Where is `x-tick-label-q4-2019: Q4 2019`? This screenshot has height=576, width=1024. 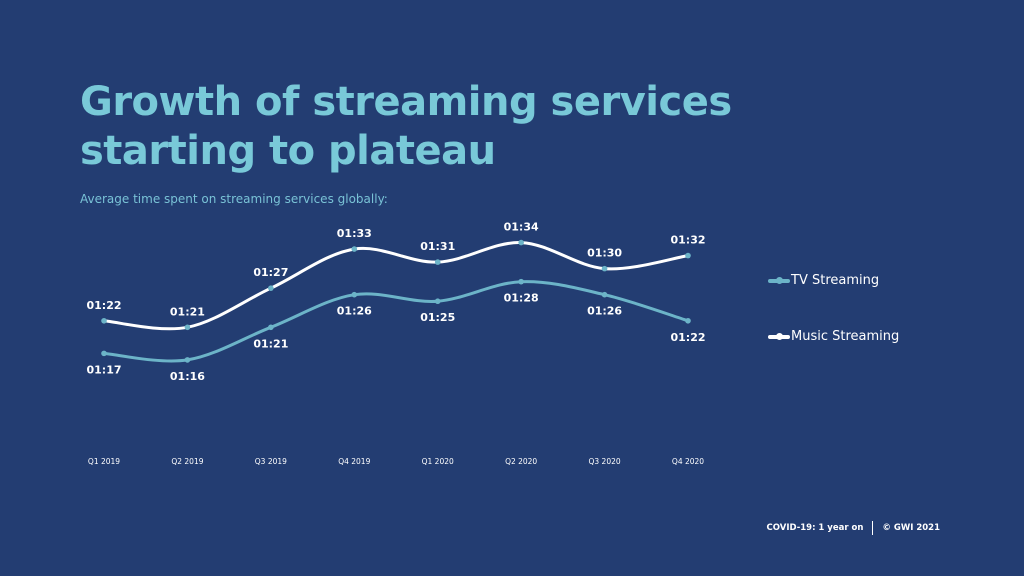 x-tick-label-q4-2019: Q4 2019 is located at coordinates (354, 461).